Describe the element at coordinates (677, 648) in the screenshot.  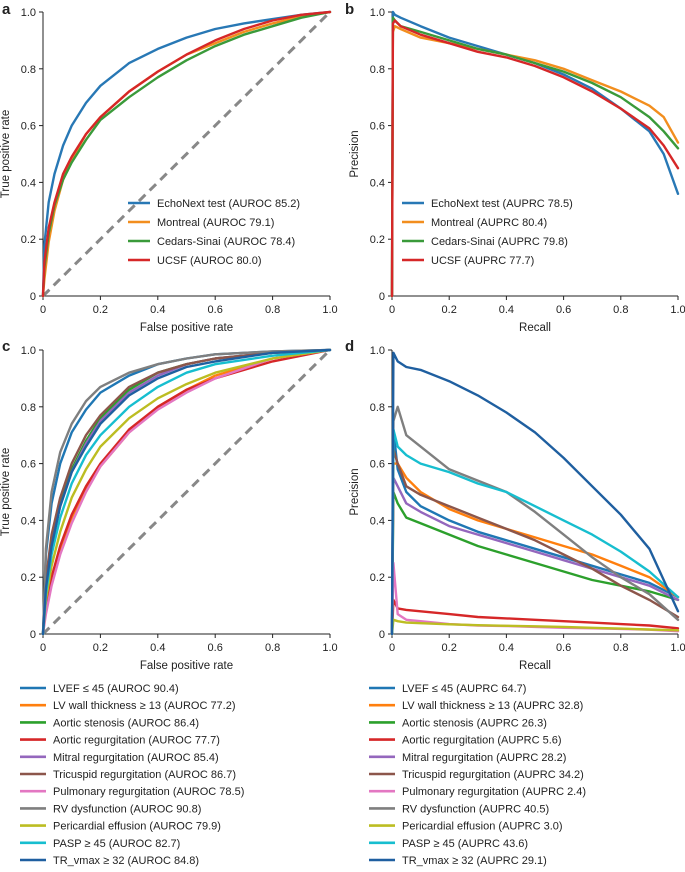
I see `panel-d-x-tick-label: 1.0` at that location.